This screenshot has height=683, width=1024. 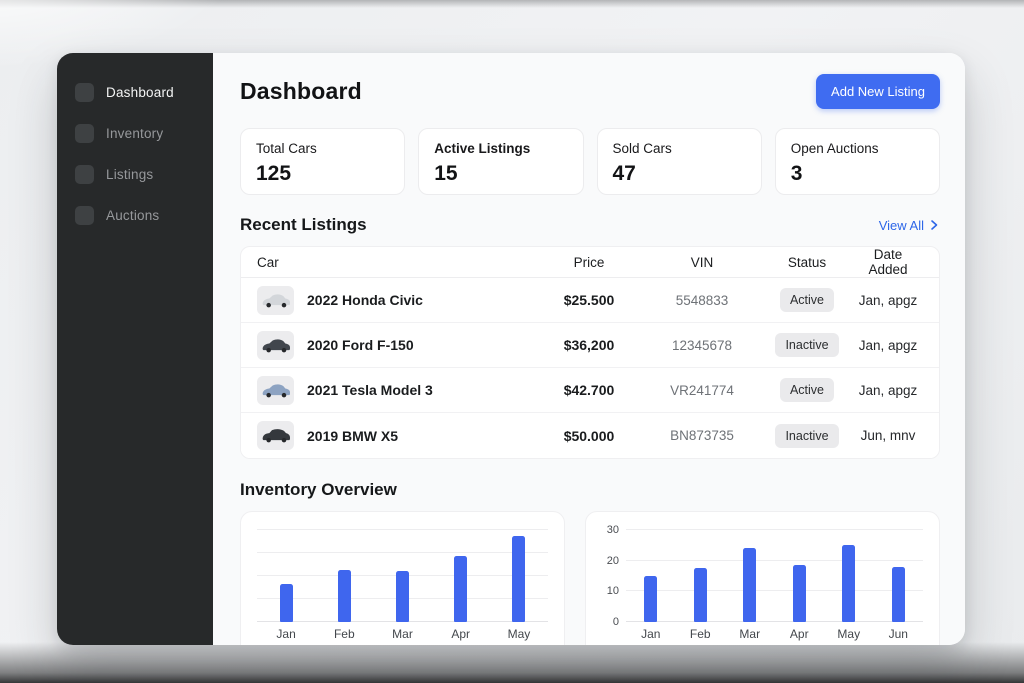 What do you see at coordinates (774, 634) in the screenshot?
I see `chart-x-labels: Jan Feb Mar Apr May Jun` at bounding box center [774, 634].